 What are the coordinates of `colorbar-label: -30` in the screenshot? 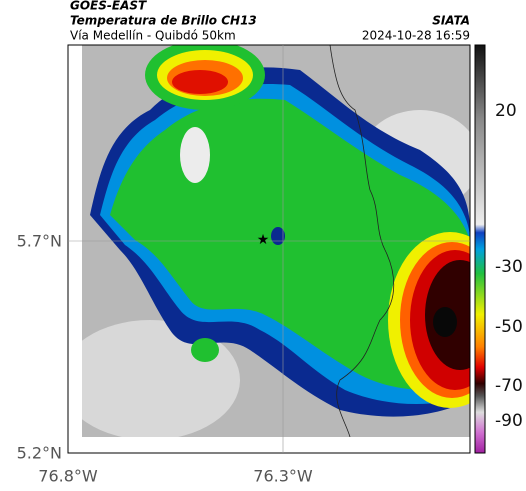 It's located at (509, 267).